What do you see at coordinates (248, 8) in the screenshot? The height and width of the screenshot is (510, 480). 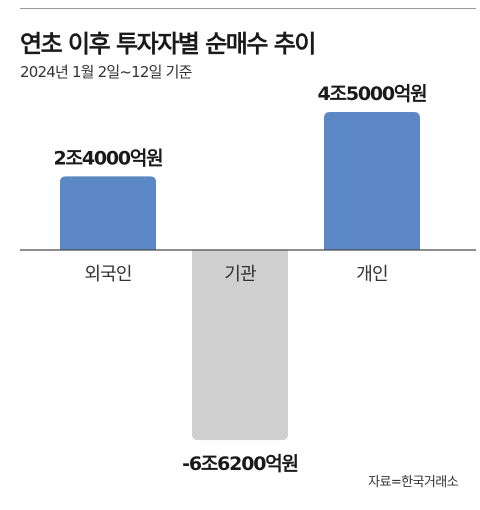 I see `top-rule` at bounding box center [248, 8].